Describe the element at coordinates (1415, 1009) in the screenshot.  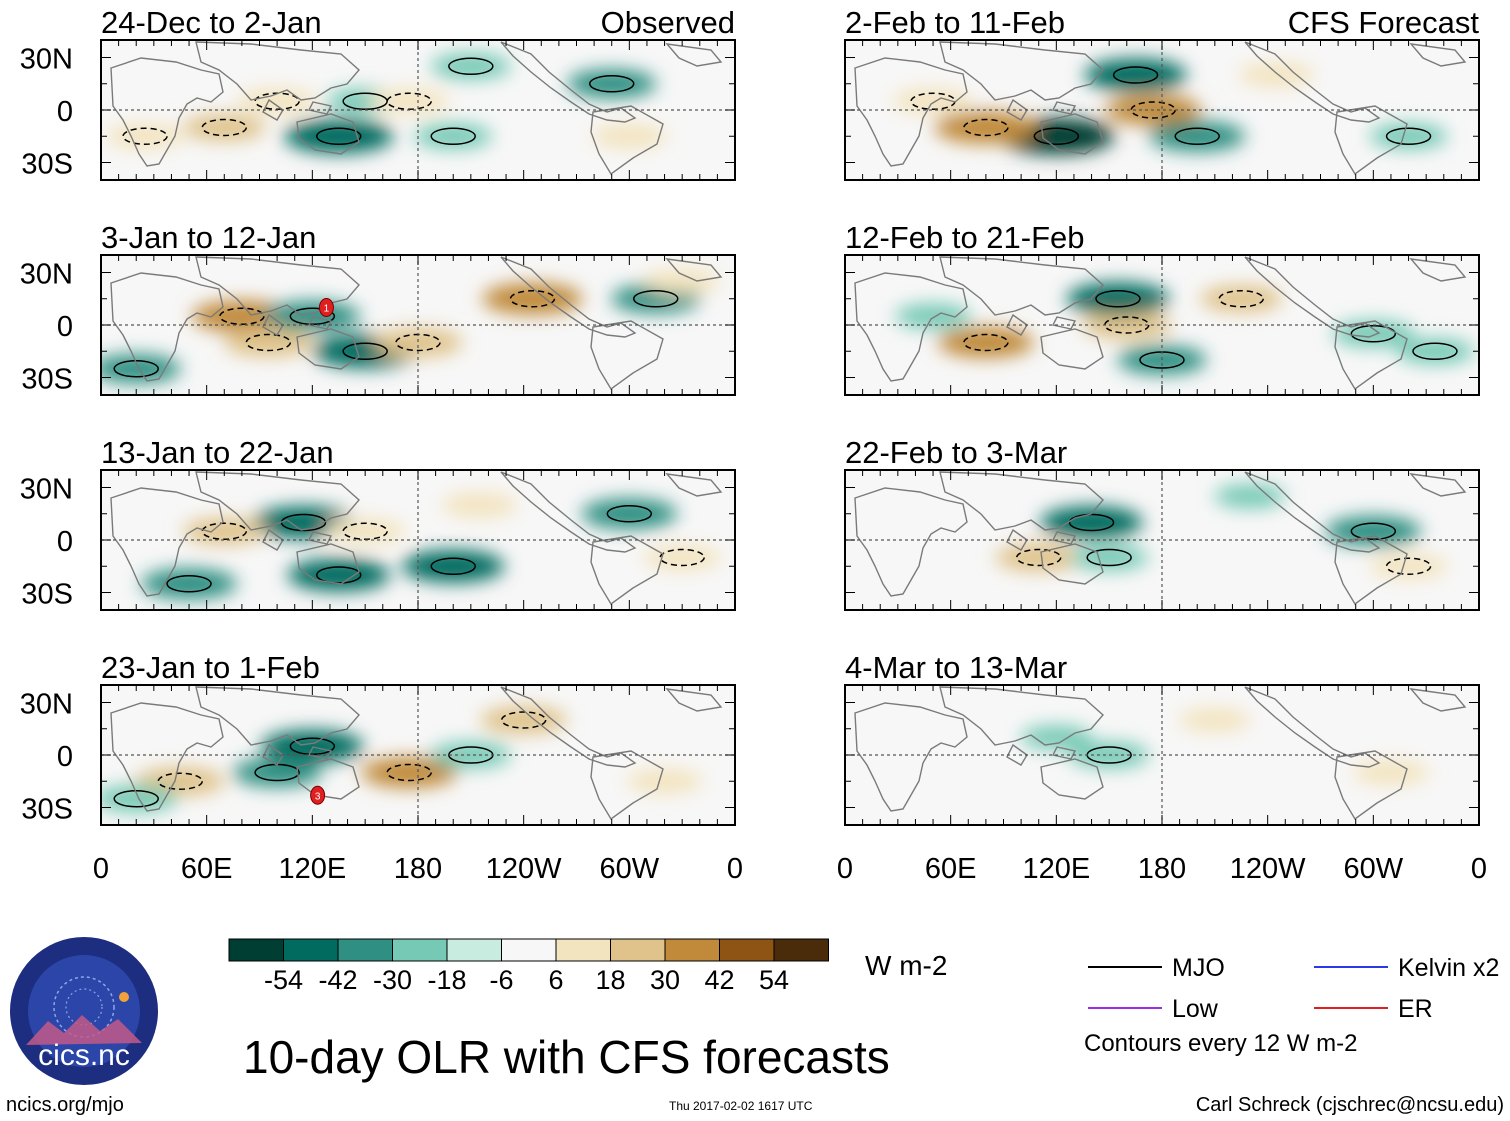
I see `legend-label: ER` at that location.